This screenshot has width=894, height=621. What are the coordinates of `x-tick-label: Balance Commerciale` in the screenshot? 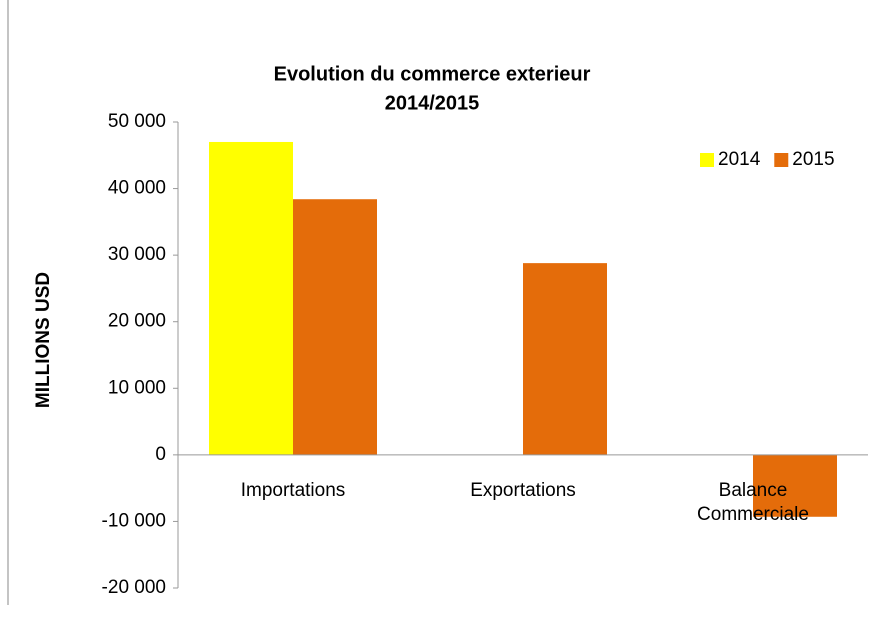 It's located at (753, 502).